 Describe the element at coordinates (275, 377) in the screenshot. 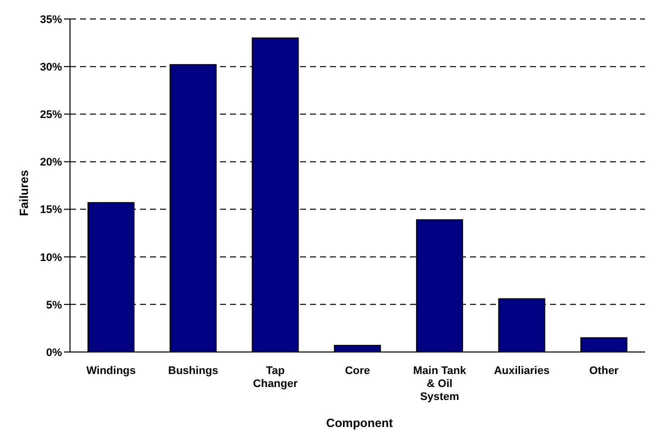

I see `x-tick-label: Tap Changer` at that location.